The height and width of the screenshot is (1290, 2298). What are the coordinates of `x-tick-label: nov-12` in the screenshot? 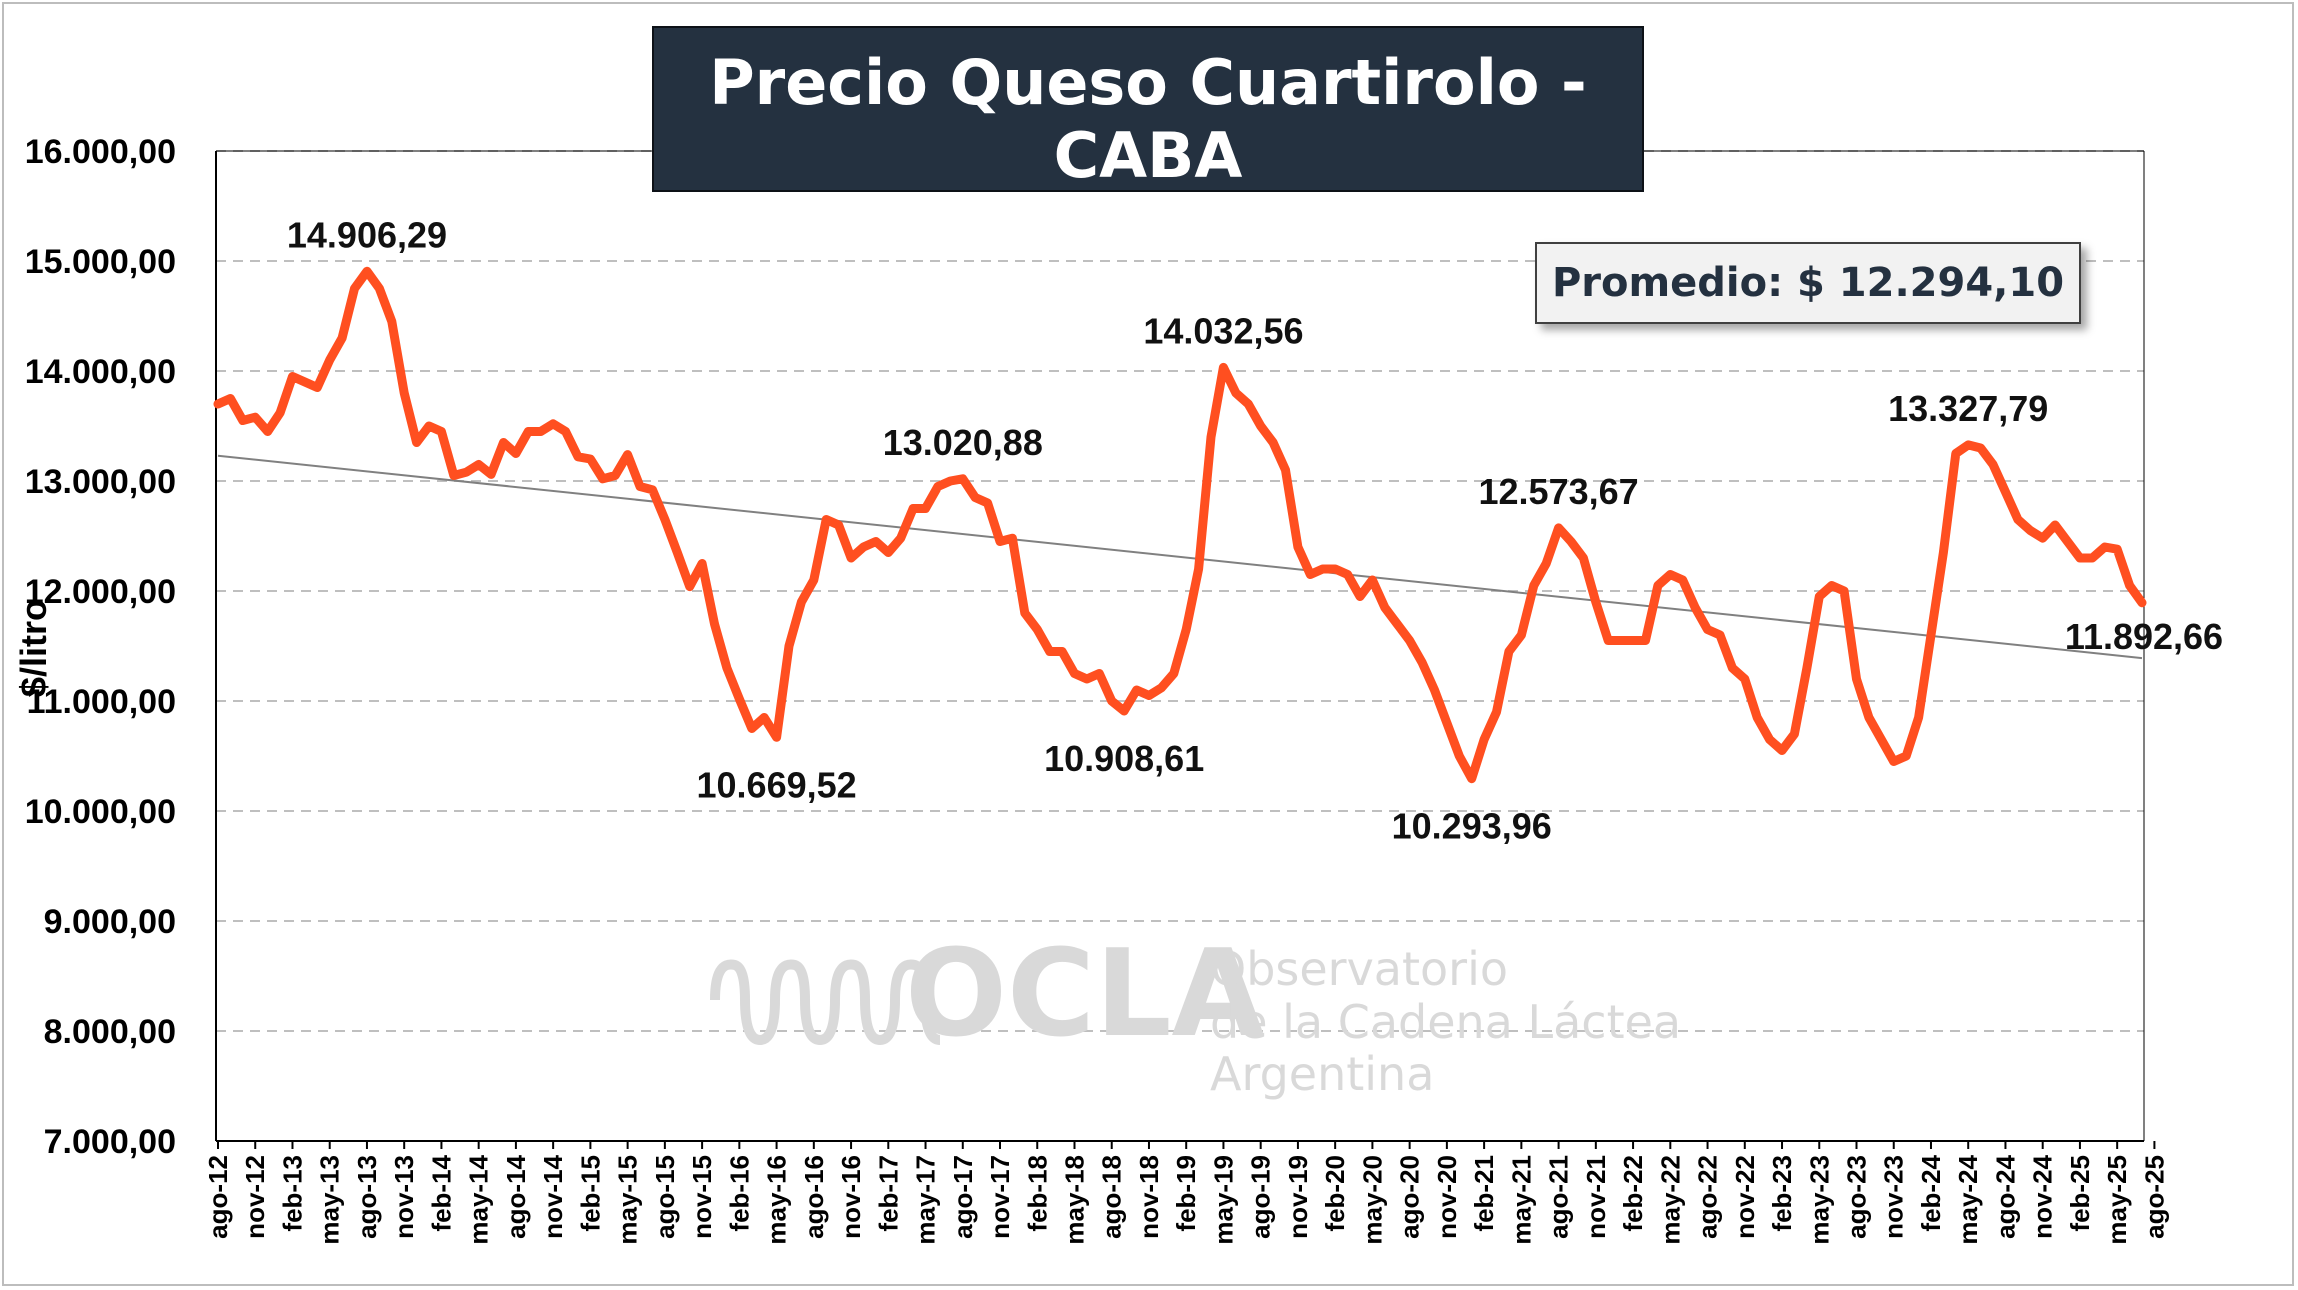 It's located at (255, 1197).